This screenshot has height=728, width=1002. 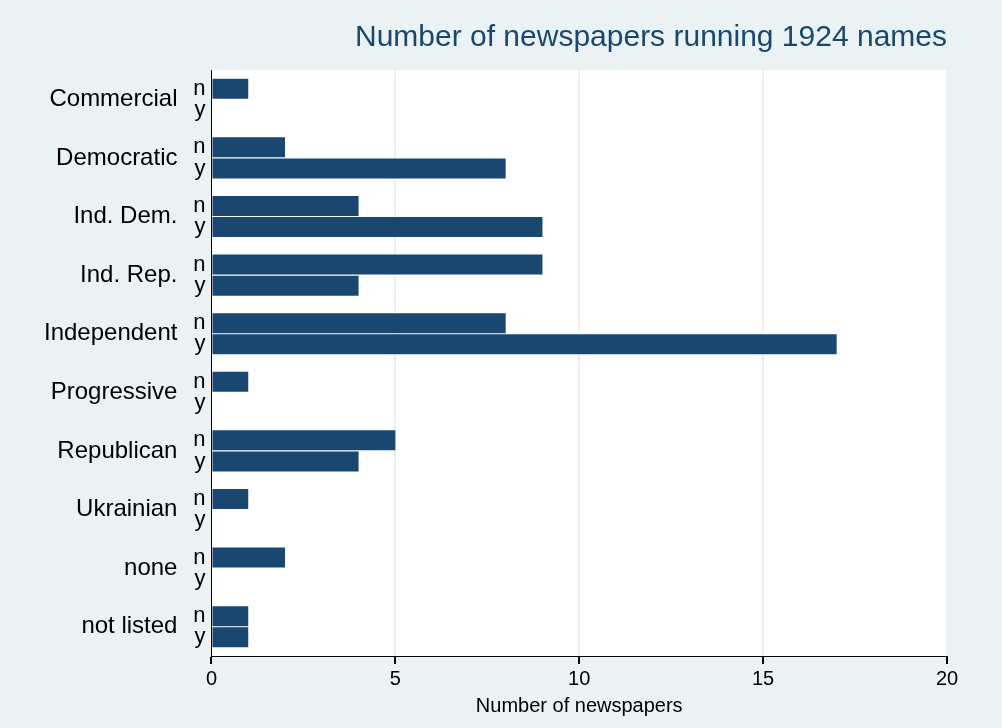 I want to click on x-tick-label: 15, so click(x=763, y=677).